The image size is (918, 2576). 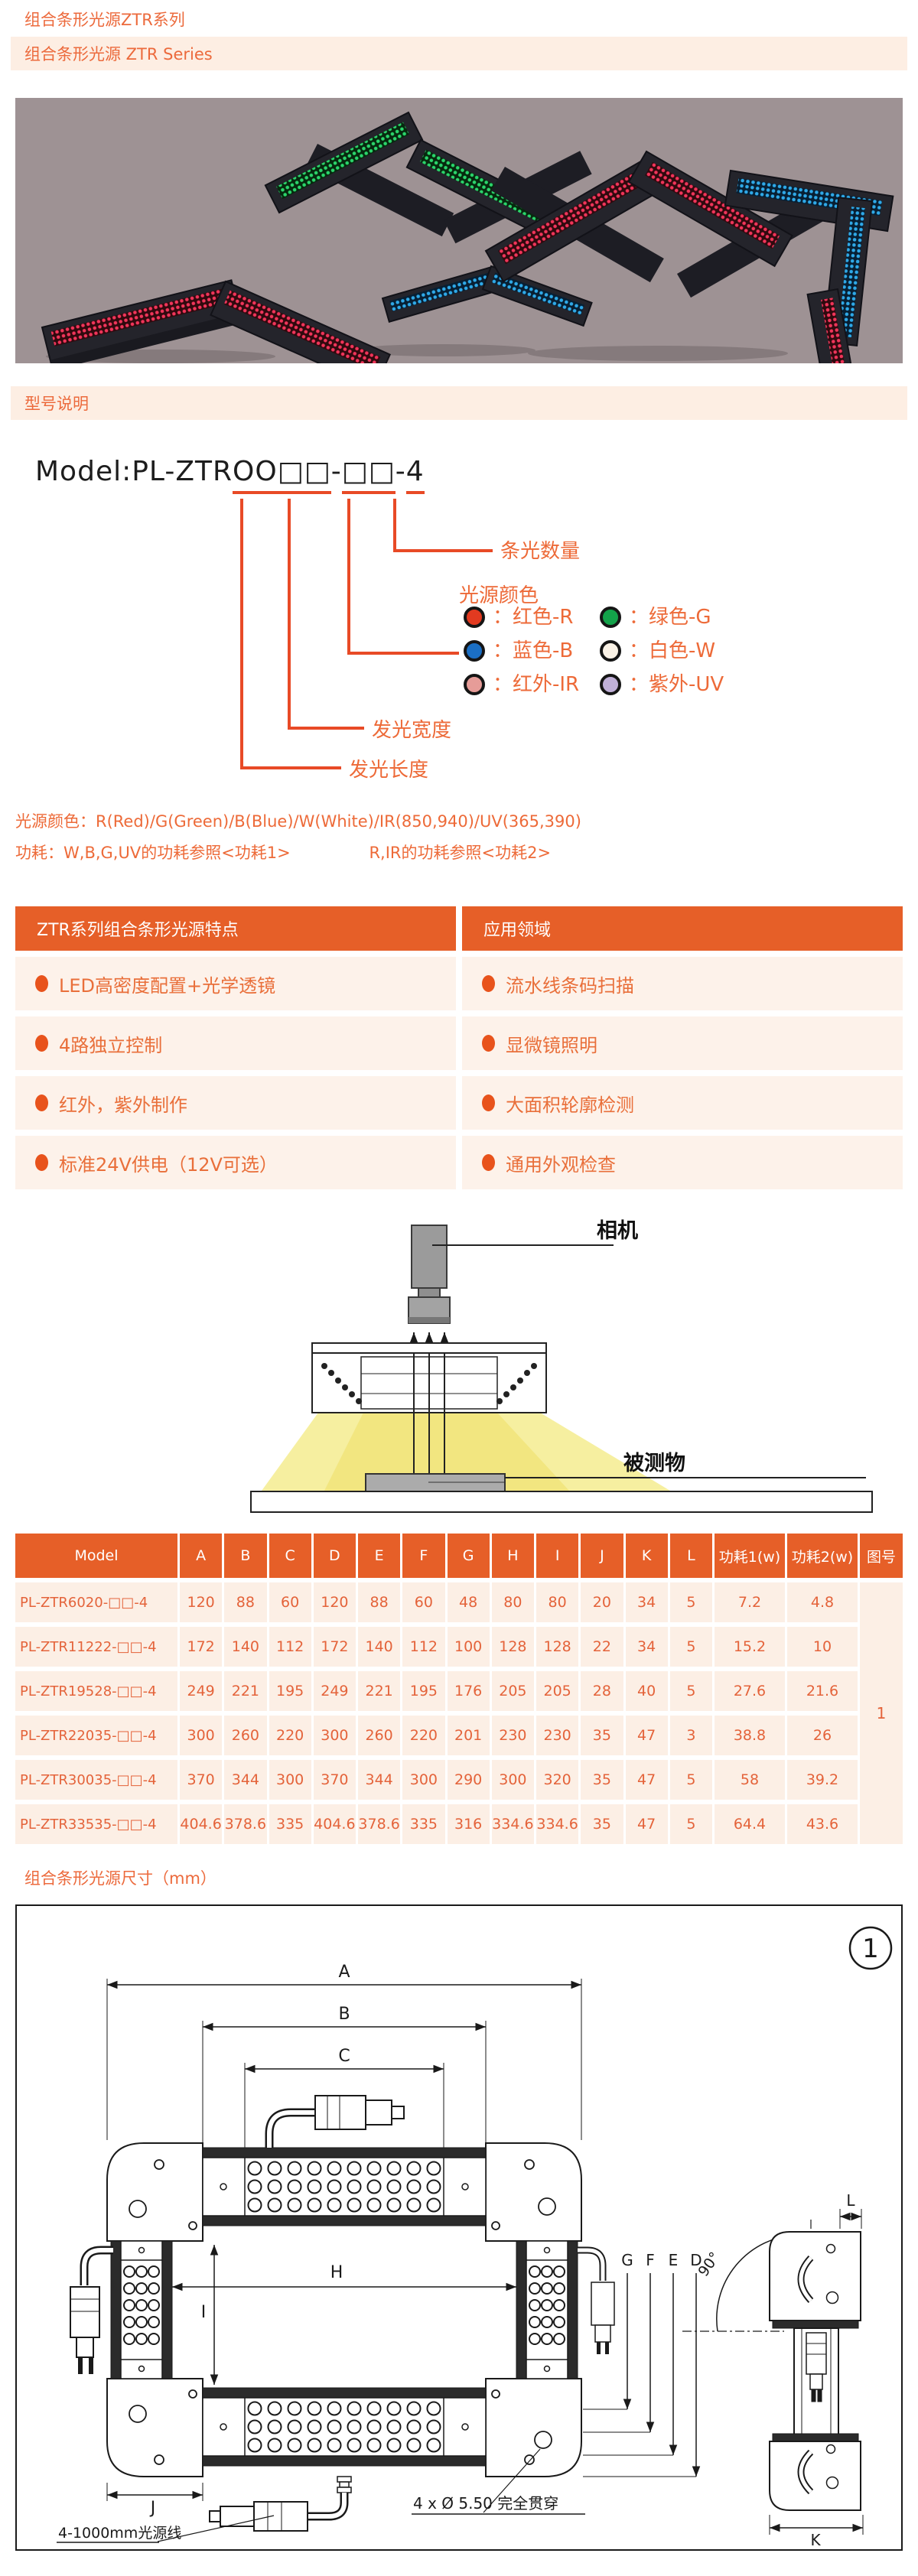 What do you see at coordinates (290, 1647) in the screenshot?
I see `spec-cell-c: 112` at bounding box center [290, 1647].